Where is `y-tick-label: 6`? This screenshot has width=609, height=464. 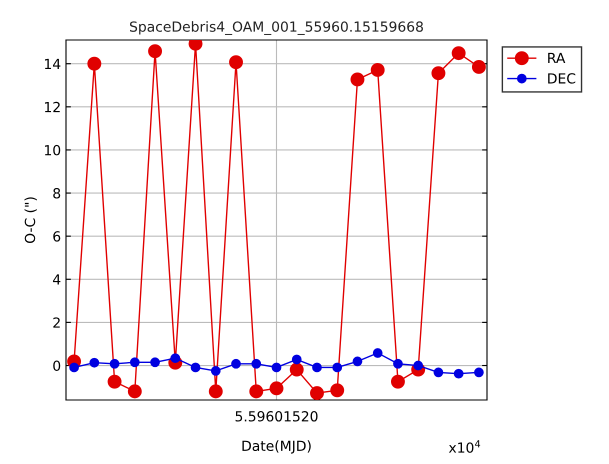 y-tick-label: 6 is located at coordinates (56, 236).